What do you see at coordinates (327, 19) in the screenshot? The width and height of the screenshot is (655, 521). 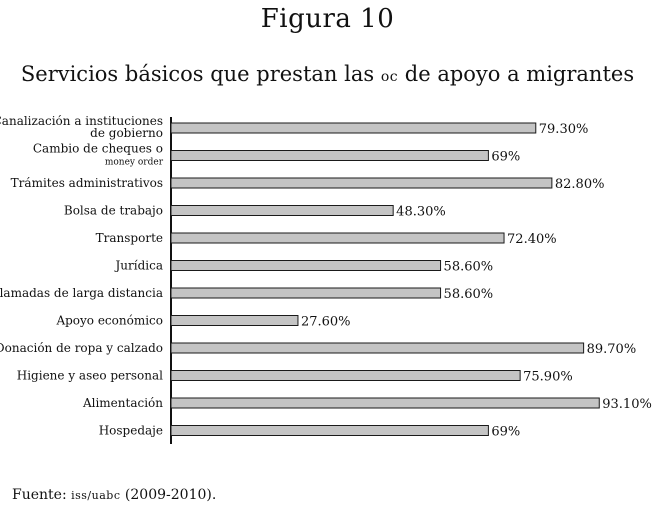 I see `figure-label: Figura 10` at bounding box center [327, 19].